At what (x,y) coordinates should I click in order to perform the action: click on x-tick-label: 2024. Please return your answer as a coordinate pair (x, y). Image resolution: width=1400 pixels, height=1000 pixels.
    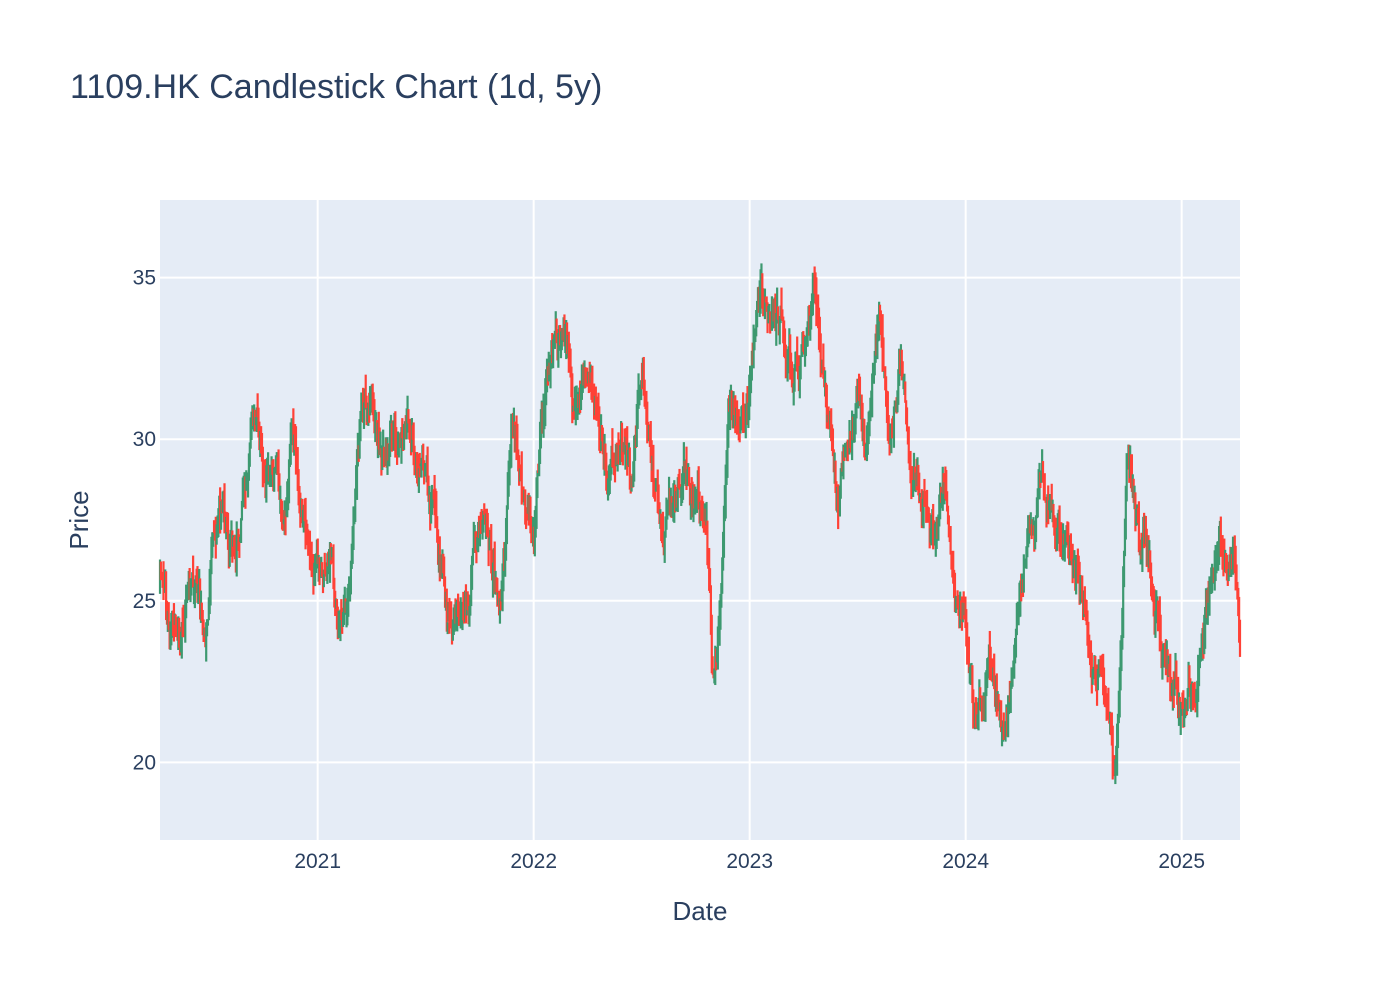
    Looking at the image, I should click on (965, 861).